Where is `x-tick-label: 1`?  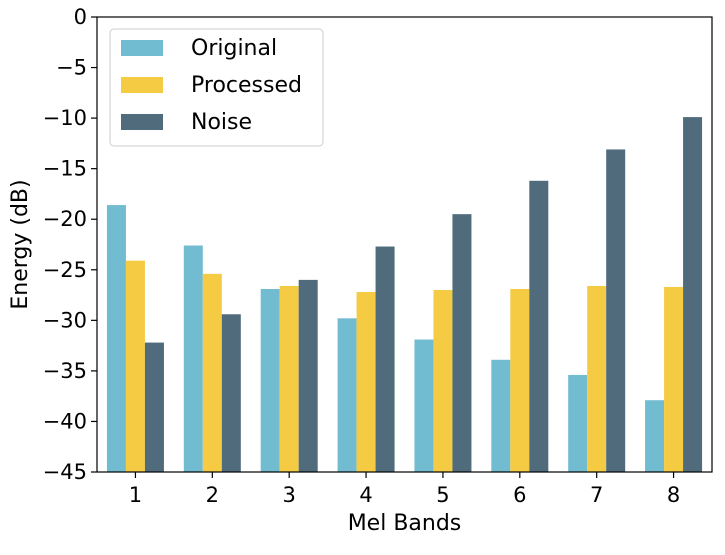
x-tick-label: 1 is located at coordinates (135, 495).